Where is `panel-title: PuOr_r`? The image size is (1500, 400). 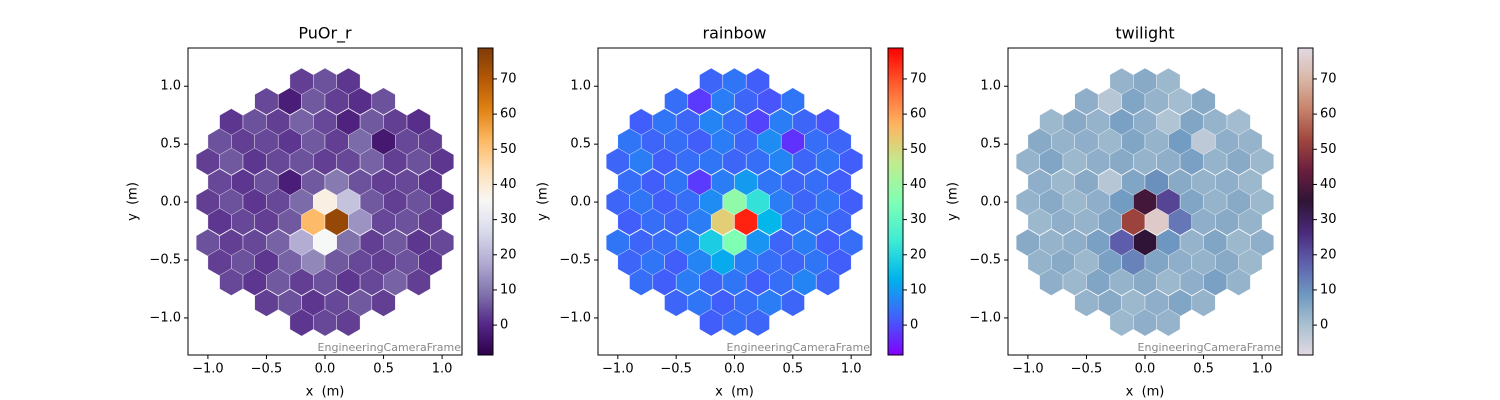 panel-title: PuOr_r is located at coordinates (325, 34).